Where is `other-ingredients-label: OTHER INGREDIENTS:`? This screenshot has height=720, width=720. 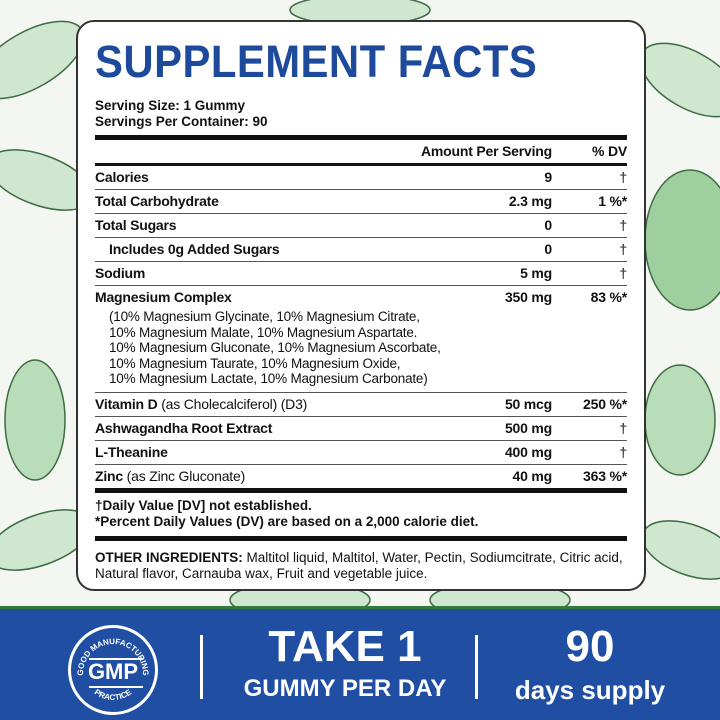 other-ingredients-label: OTHER INGREDIENTS: is located at coordinates (169, 557).